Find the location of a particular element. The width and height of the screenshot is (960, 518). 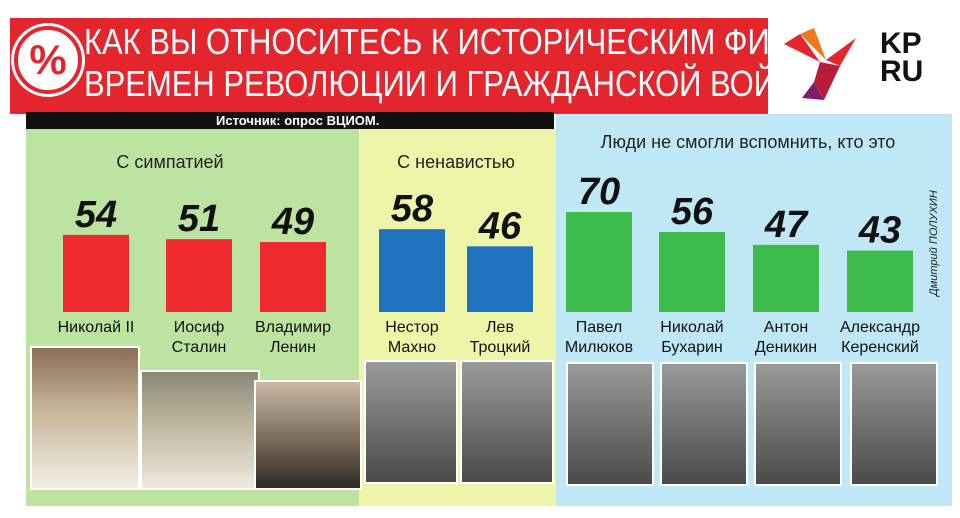

group-title: С ненавистью is located at coordinates (456, 162).